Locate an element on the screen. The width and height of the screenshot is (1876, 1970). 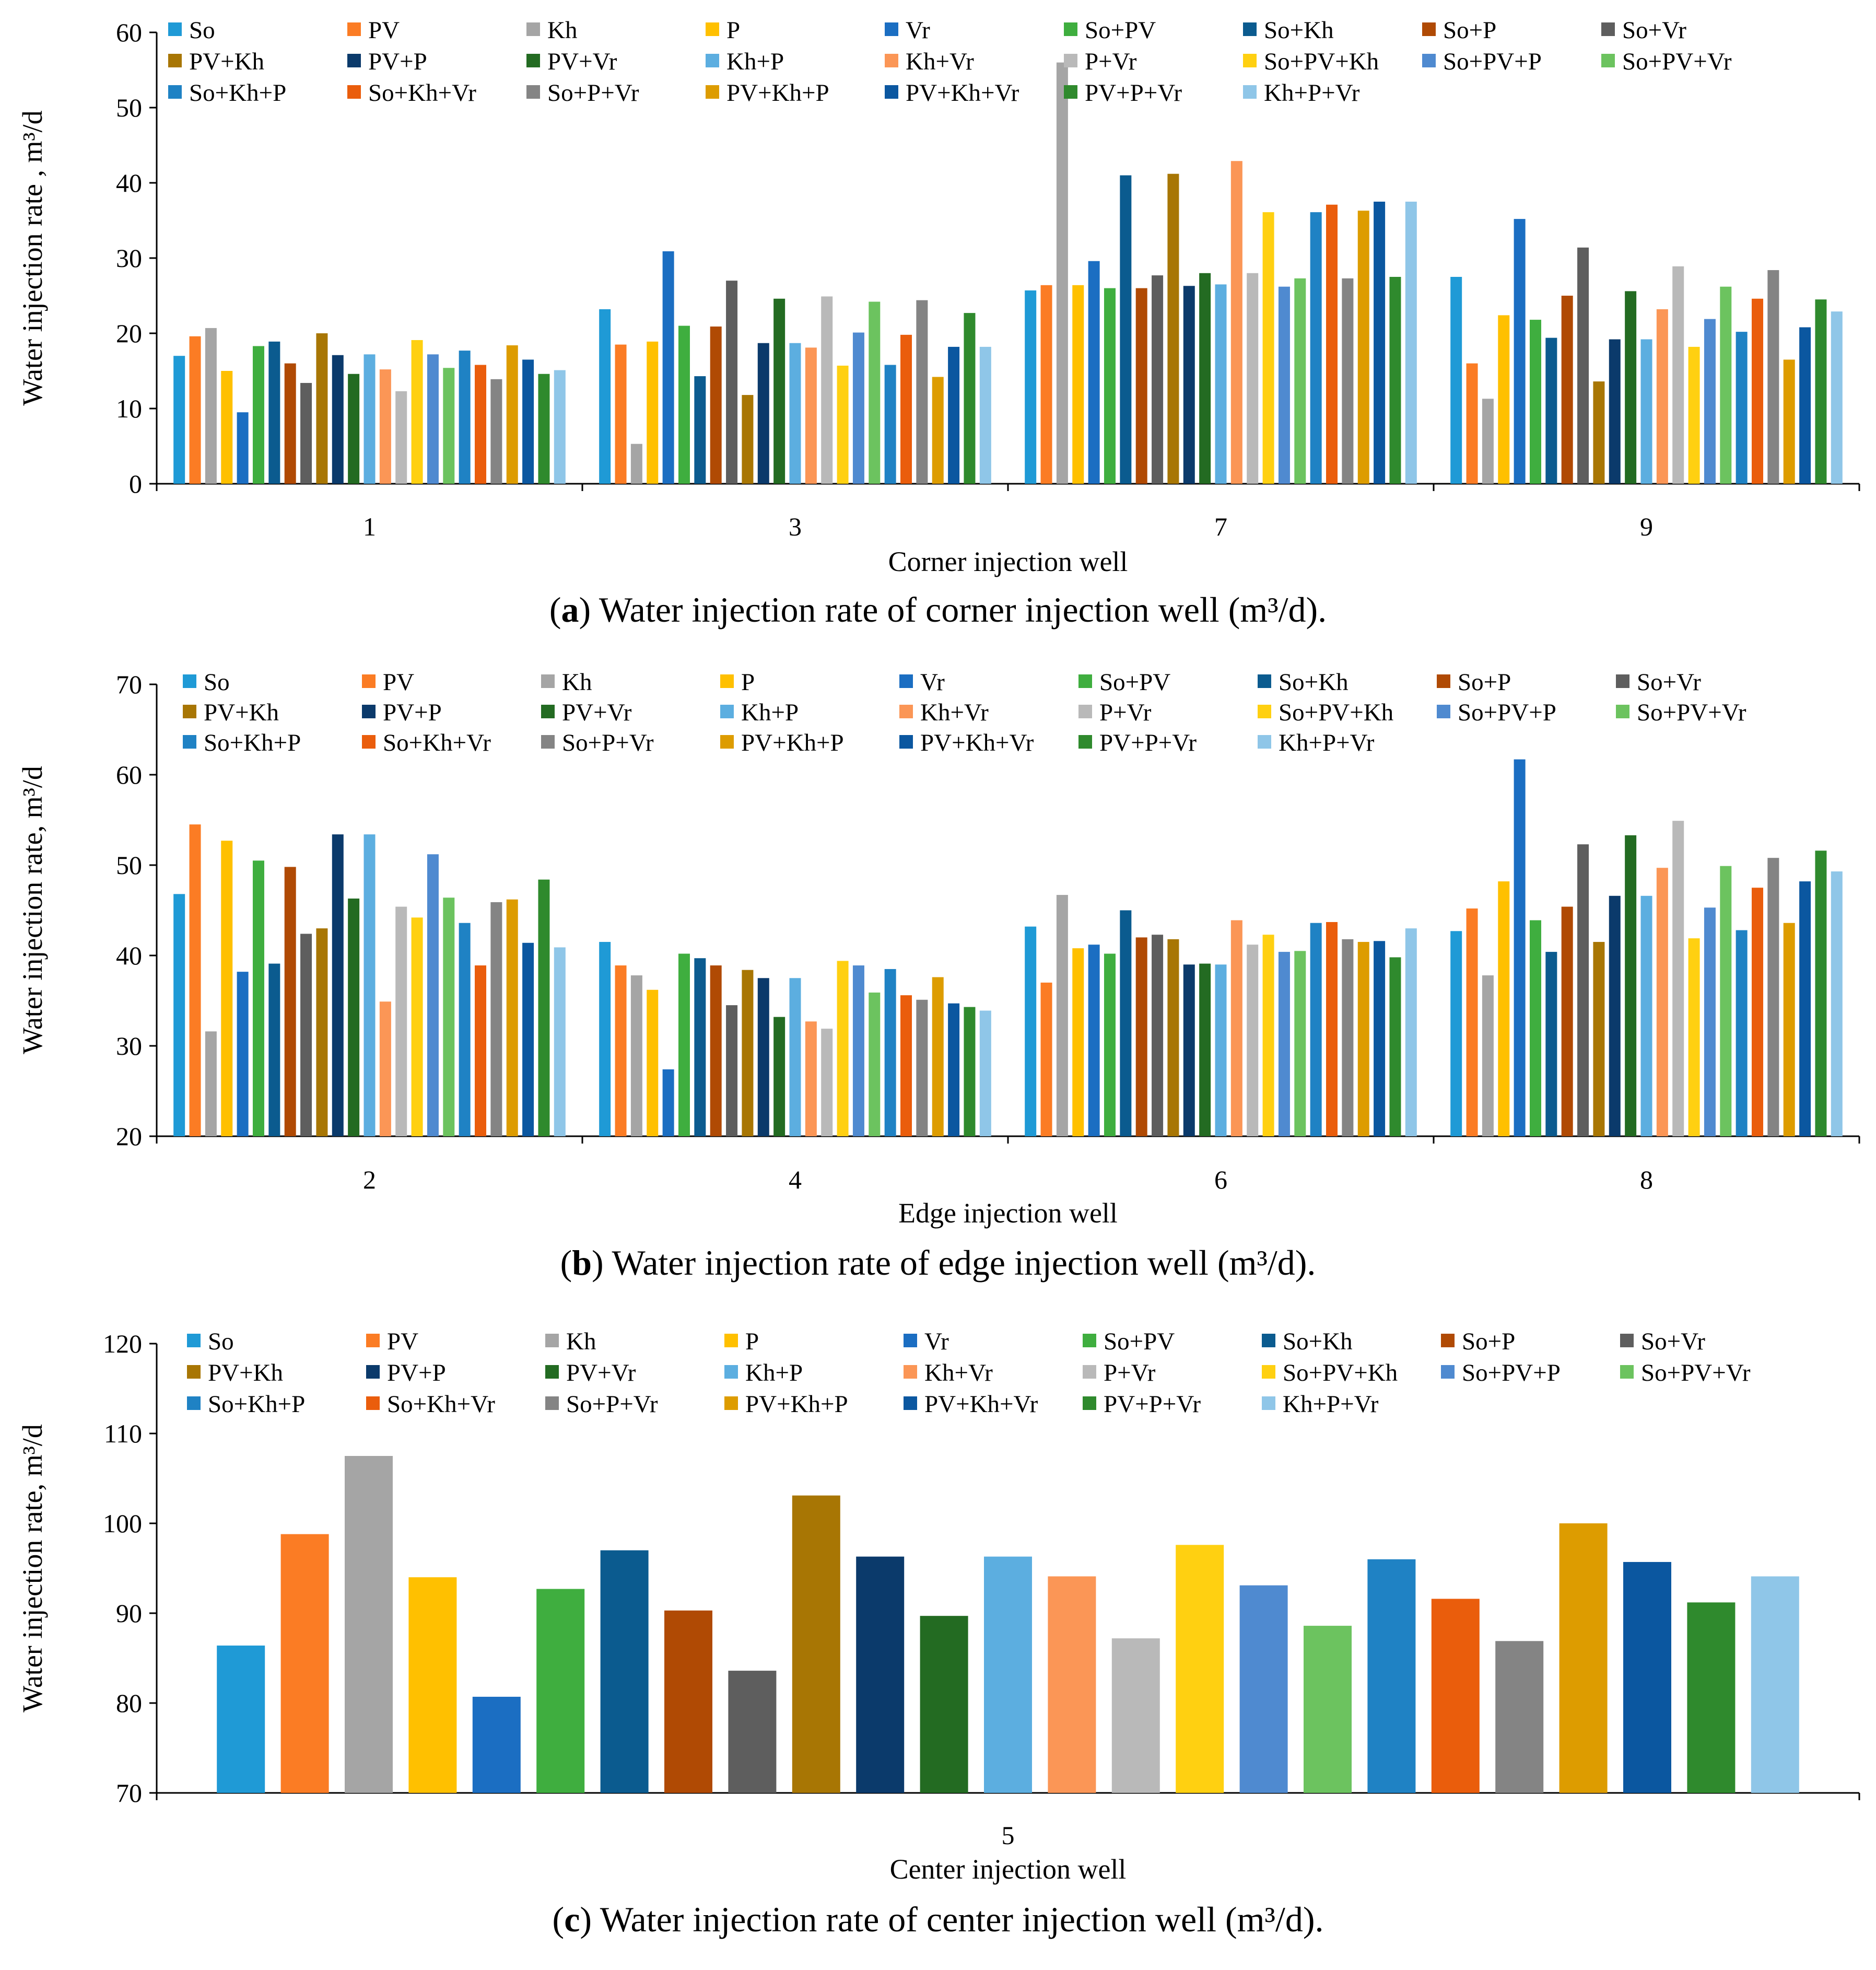
legend-label: So+P is located at coordinates (1489, 1342).